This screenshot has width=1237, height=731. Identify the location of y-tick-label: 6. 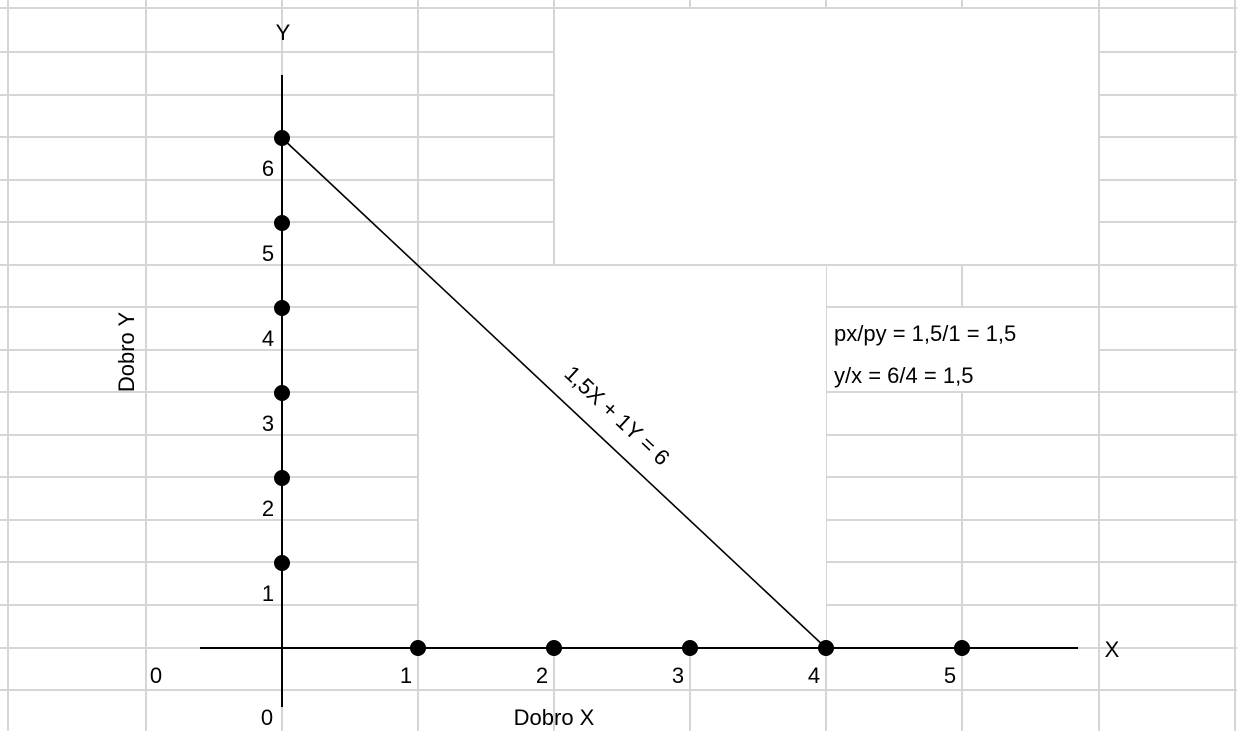
(268, 168).